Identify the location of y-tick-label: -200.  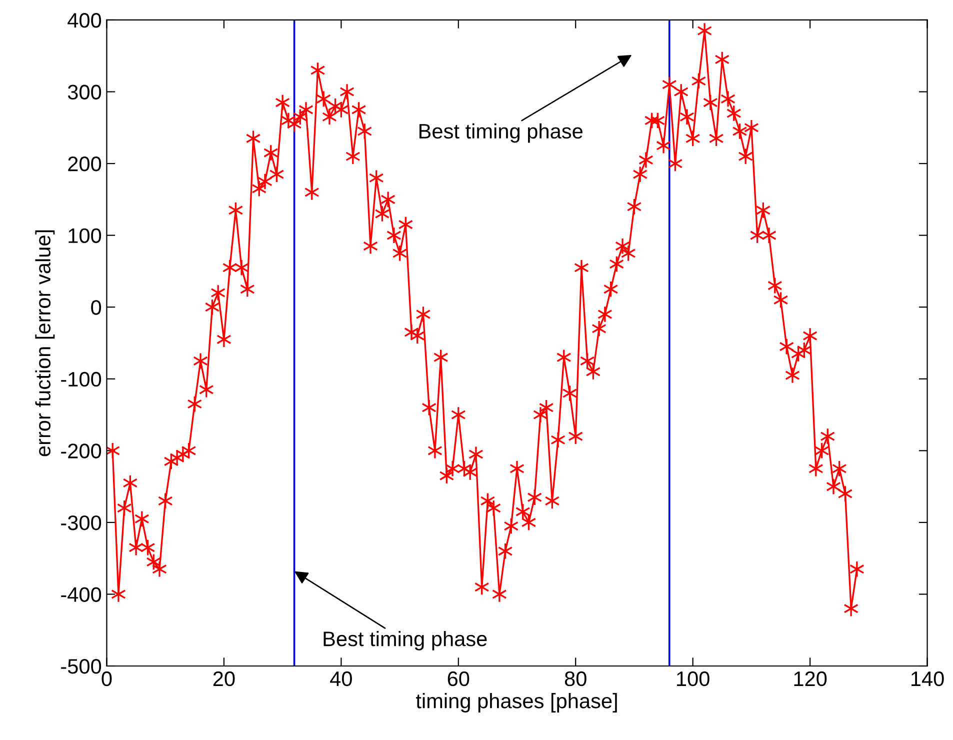
(81, 451).